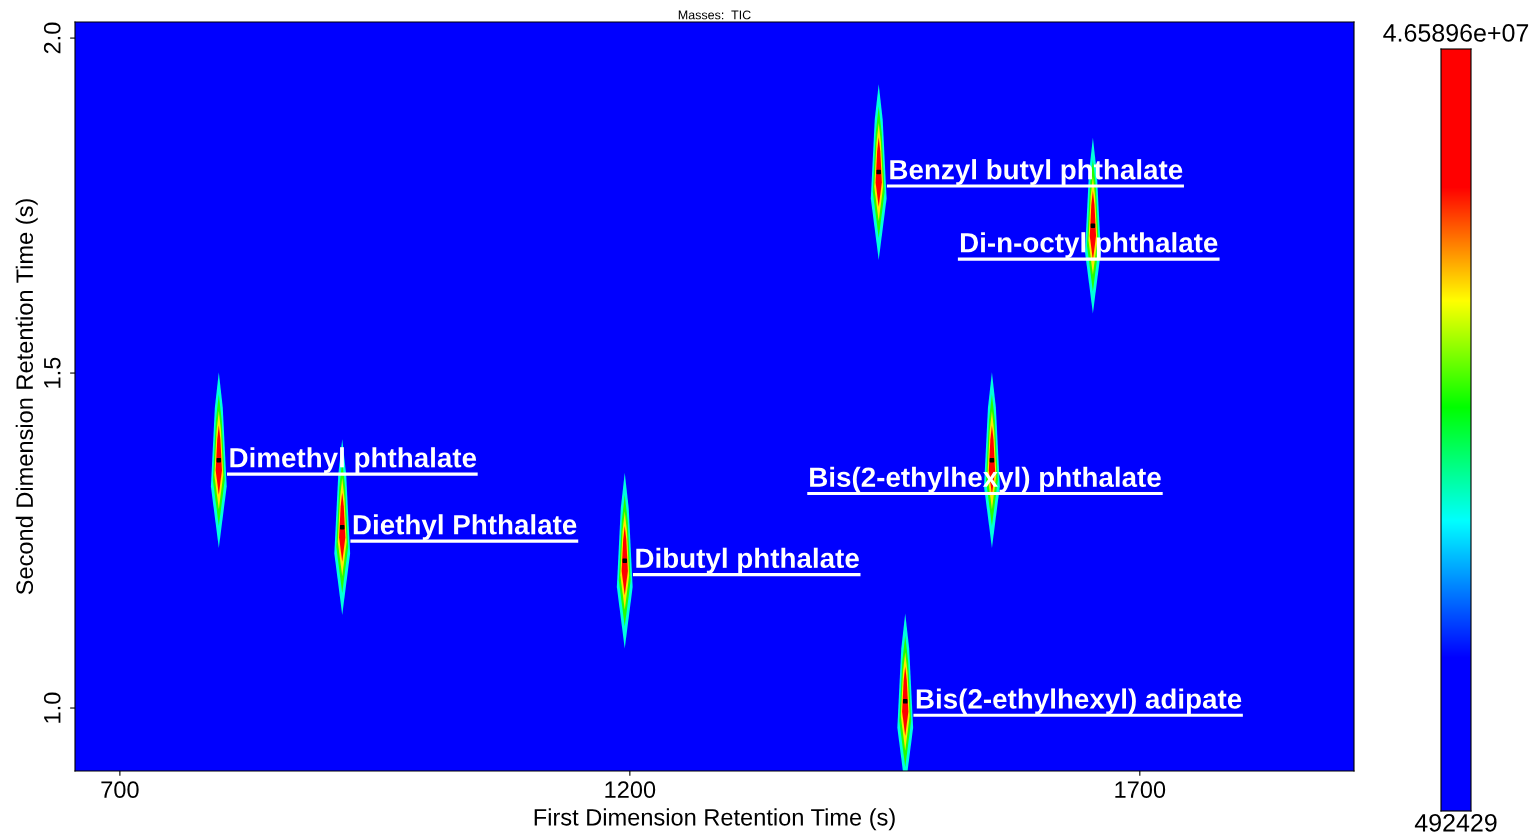  Describe the element at coordinates (52, 707) in the screenshot. I see `y-tick-label: 1.0` at that location.